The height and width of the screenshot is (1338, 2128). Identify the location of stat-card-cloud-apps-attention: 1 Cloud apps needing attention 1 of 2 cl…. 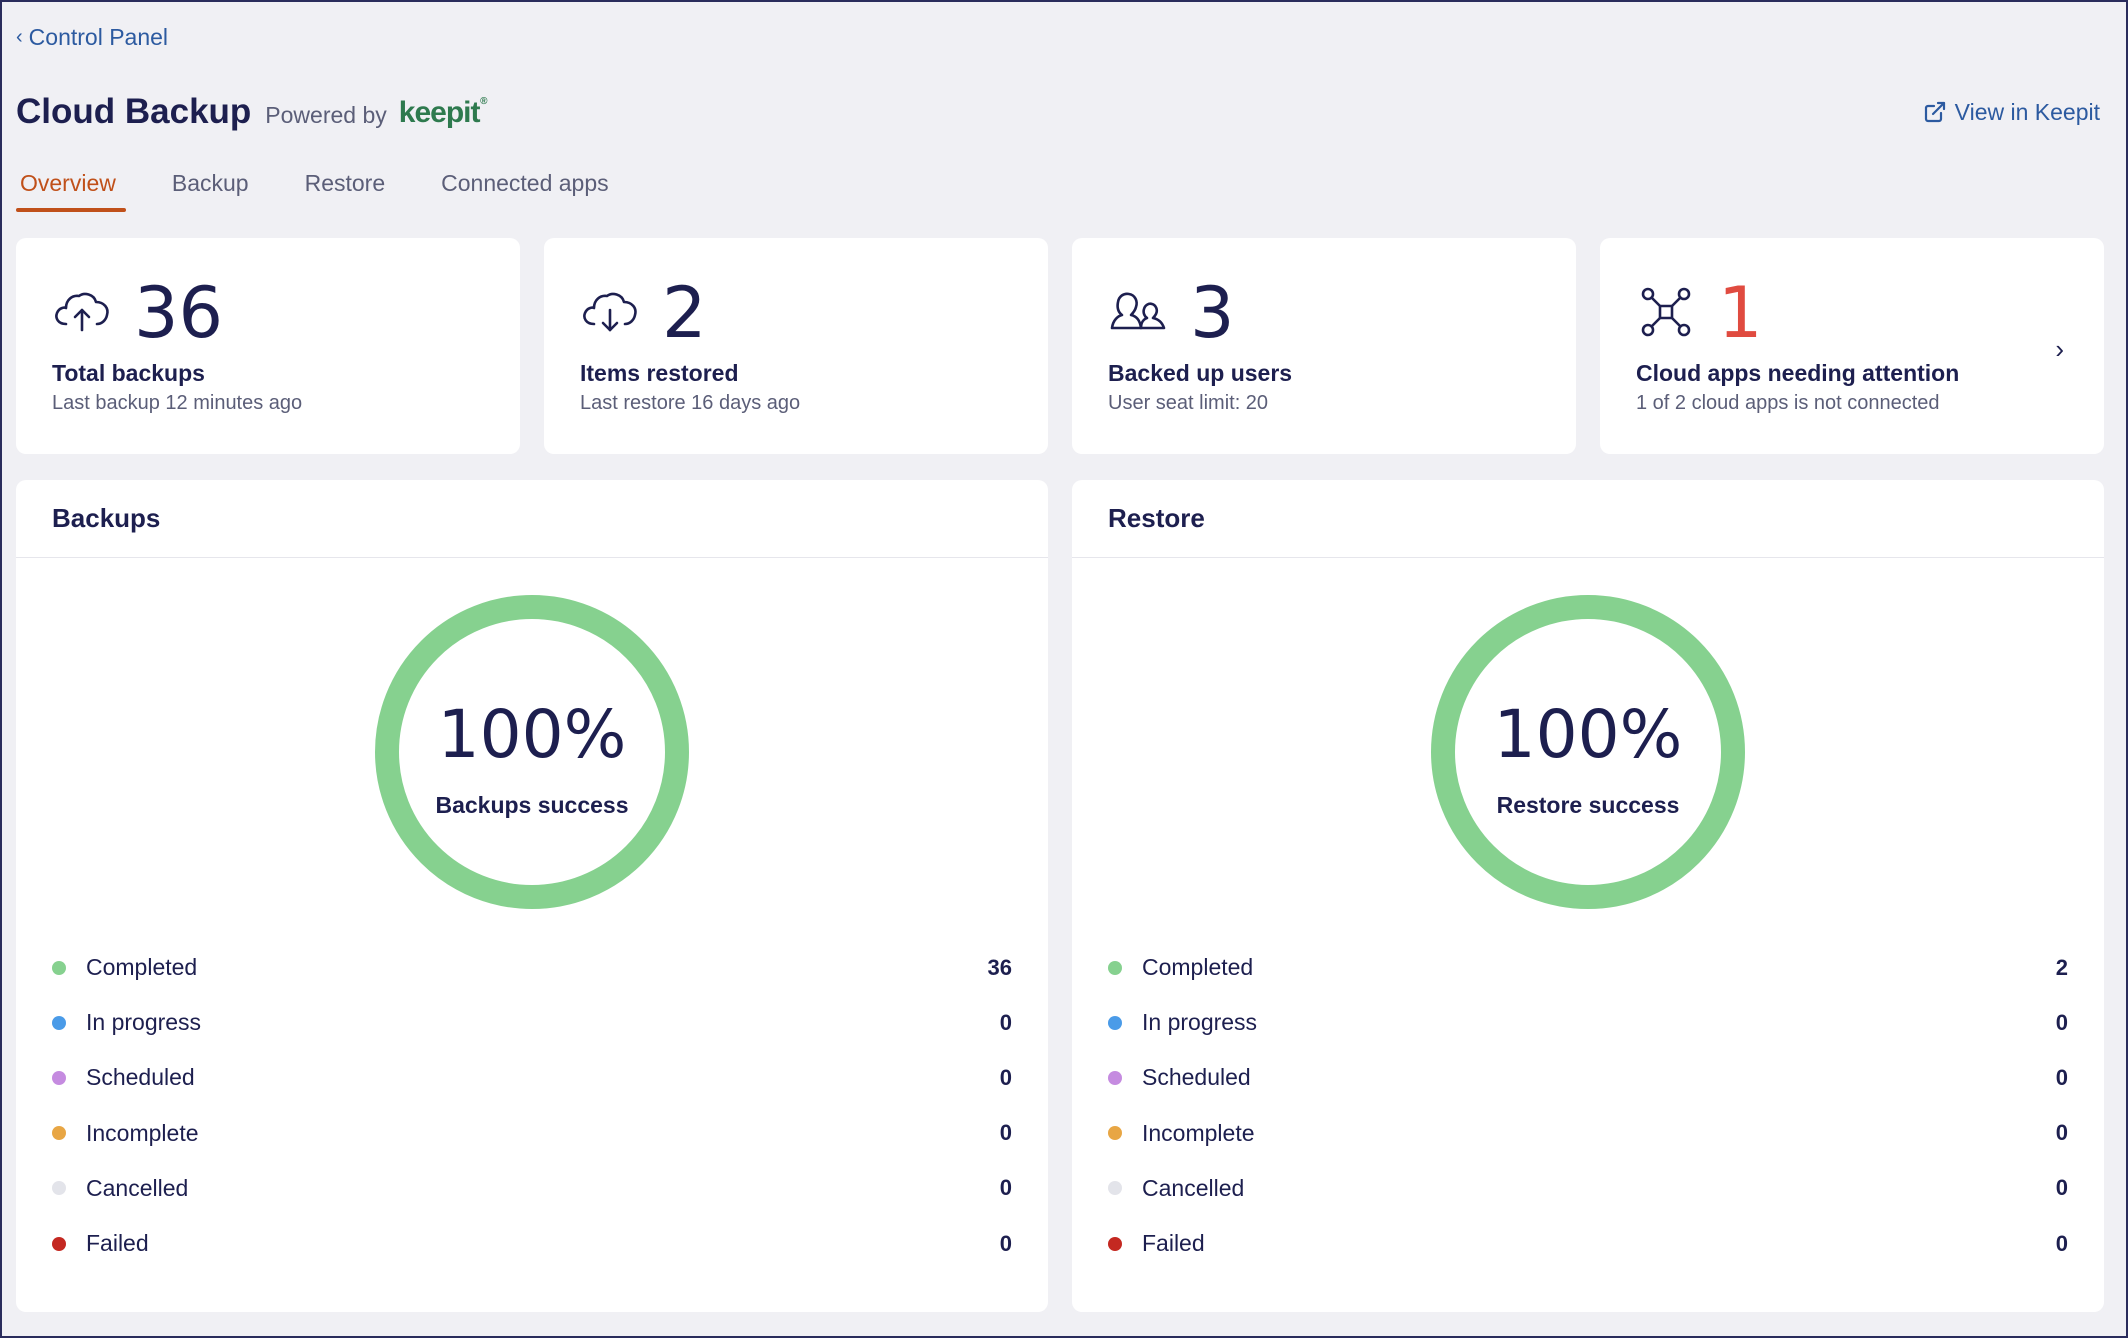
(1852, 346).